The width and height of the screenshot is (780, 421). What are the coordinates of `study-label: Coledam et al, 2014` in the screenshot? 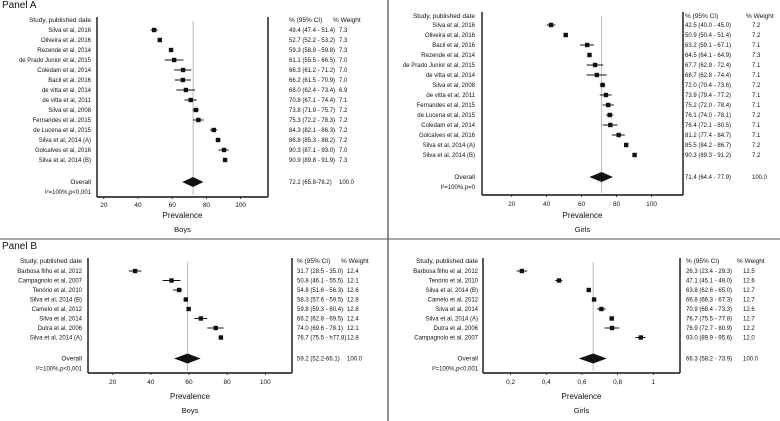 It's located at (64, 71).